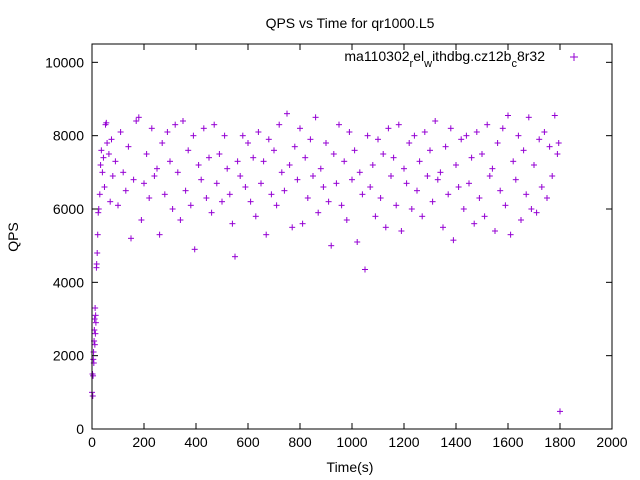 The height and width of the screenshot is (480, 640). I want to click on legend-label-part: 8r32, so click(531, 56).